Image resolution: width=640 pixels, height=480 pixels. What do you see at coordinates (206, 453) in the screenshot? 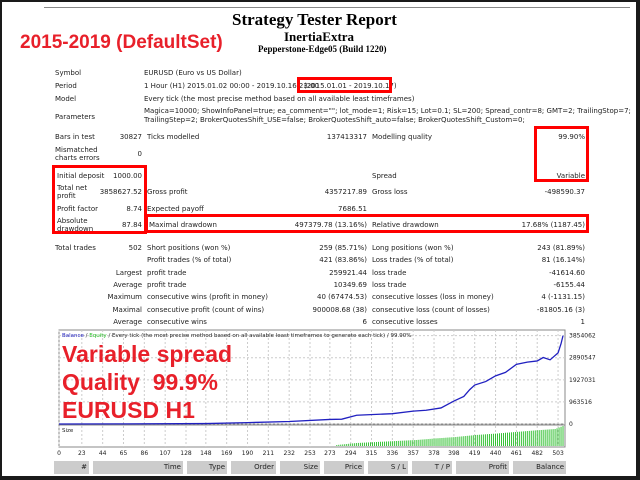
I see `x-tick-label: 148` at bounding box center [206, 453].